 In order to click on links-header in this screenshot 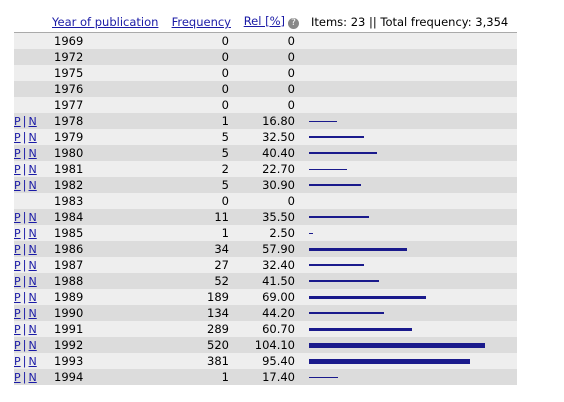, I will do `click(33, 22)`.